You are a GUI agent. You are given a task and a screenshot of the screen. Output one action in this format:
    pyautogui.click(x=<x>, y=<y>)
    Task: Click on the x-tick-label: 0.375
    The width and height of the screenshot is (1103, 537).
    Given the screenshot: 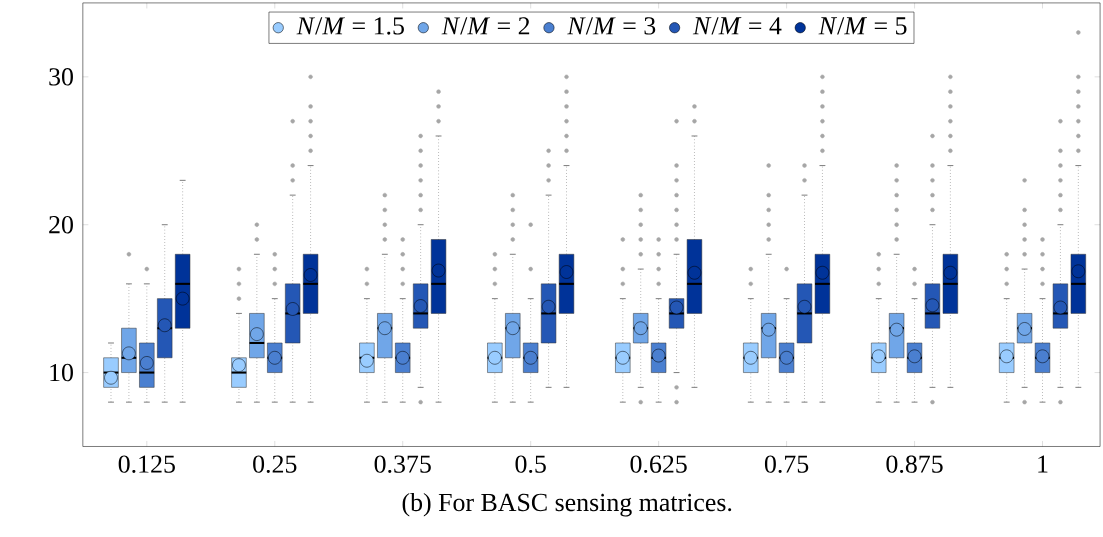 What is the action you would take?
    pyautogui.click(x=402, y=464)
    